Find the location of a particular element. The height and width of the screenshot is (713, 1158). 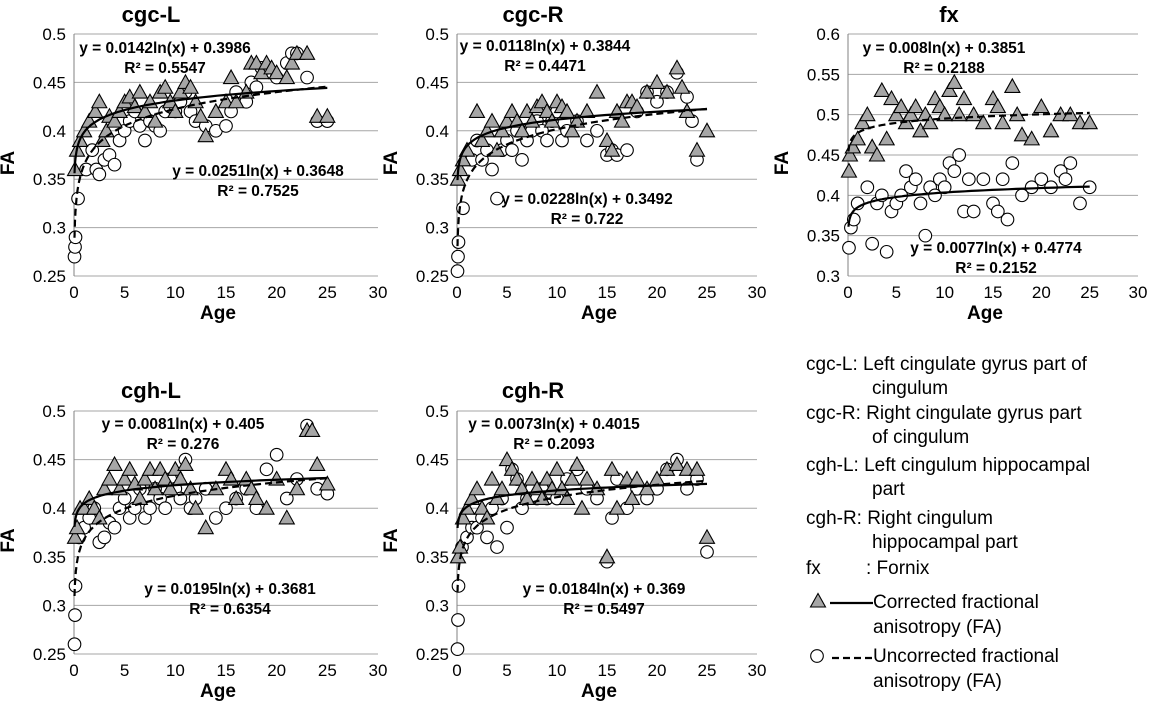

fit-r-squared: R² = 0.722 is located at coordinates (587, 219).